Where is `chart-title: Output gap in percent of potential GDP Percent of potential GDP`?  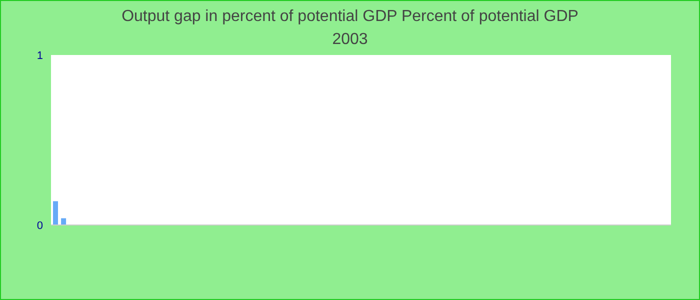 chart-title: Output gap in percent of potential GDP Percent of potential GDP is located at coordinates (350, 17).